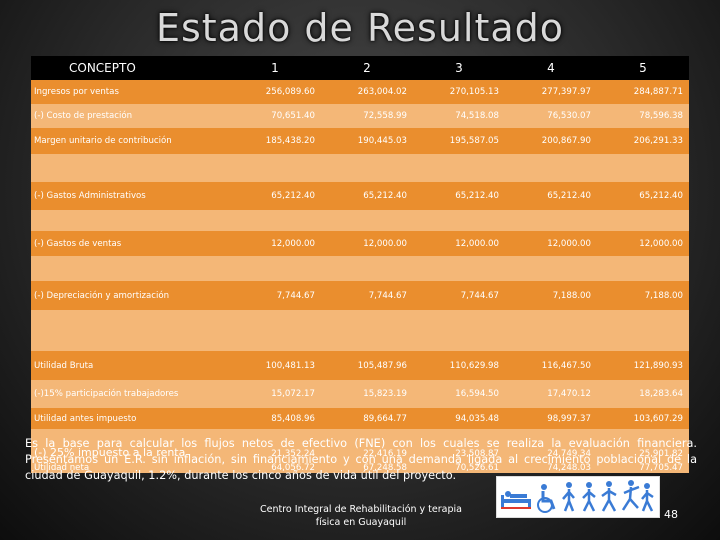  I want to click on cell-year-2: 72,558.99, so click(367, 116).